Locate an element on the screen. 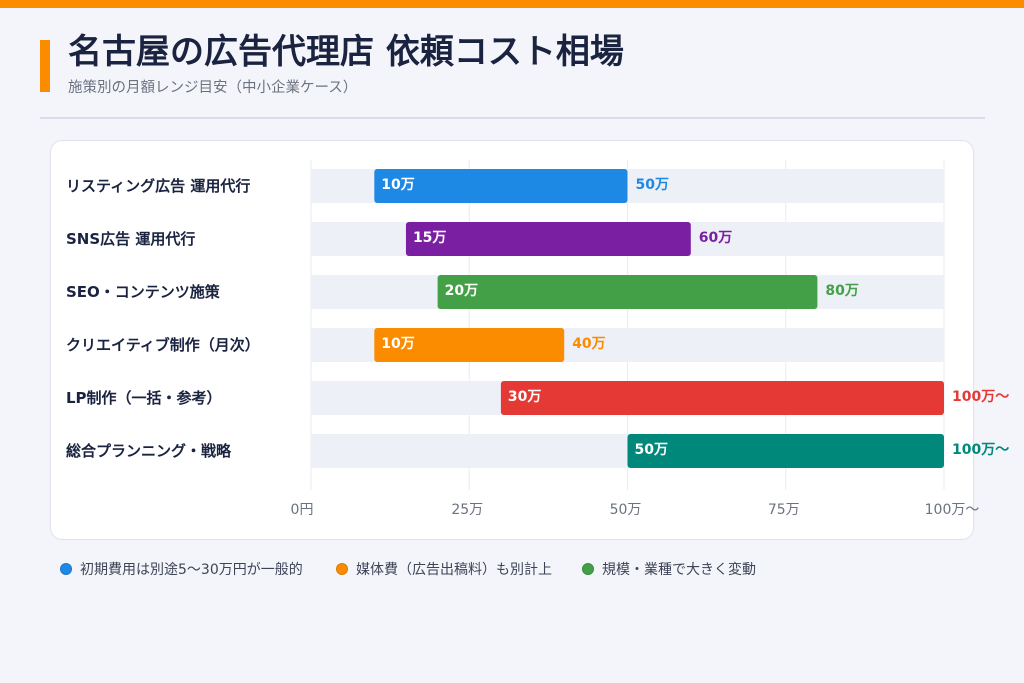 Image resolution: width=1024 pixels, height=683 pixels. range-high-label: 50万 is located at coordinates (652, 185).